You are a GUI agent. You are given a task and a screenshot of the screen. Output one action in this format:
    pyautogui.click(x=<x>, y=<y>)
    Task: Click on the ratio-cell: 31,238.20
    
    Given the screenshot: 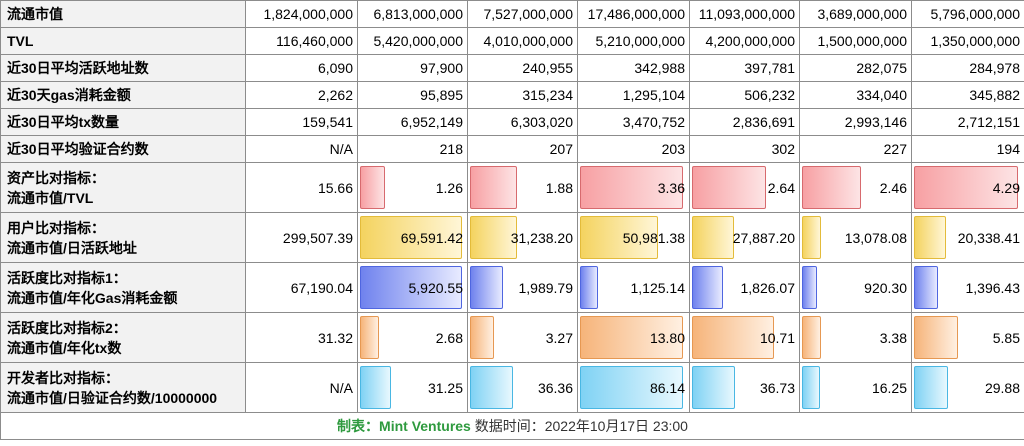 What is the action you would take?
    pyautogui.click(x=522, y=237)
    